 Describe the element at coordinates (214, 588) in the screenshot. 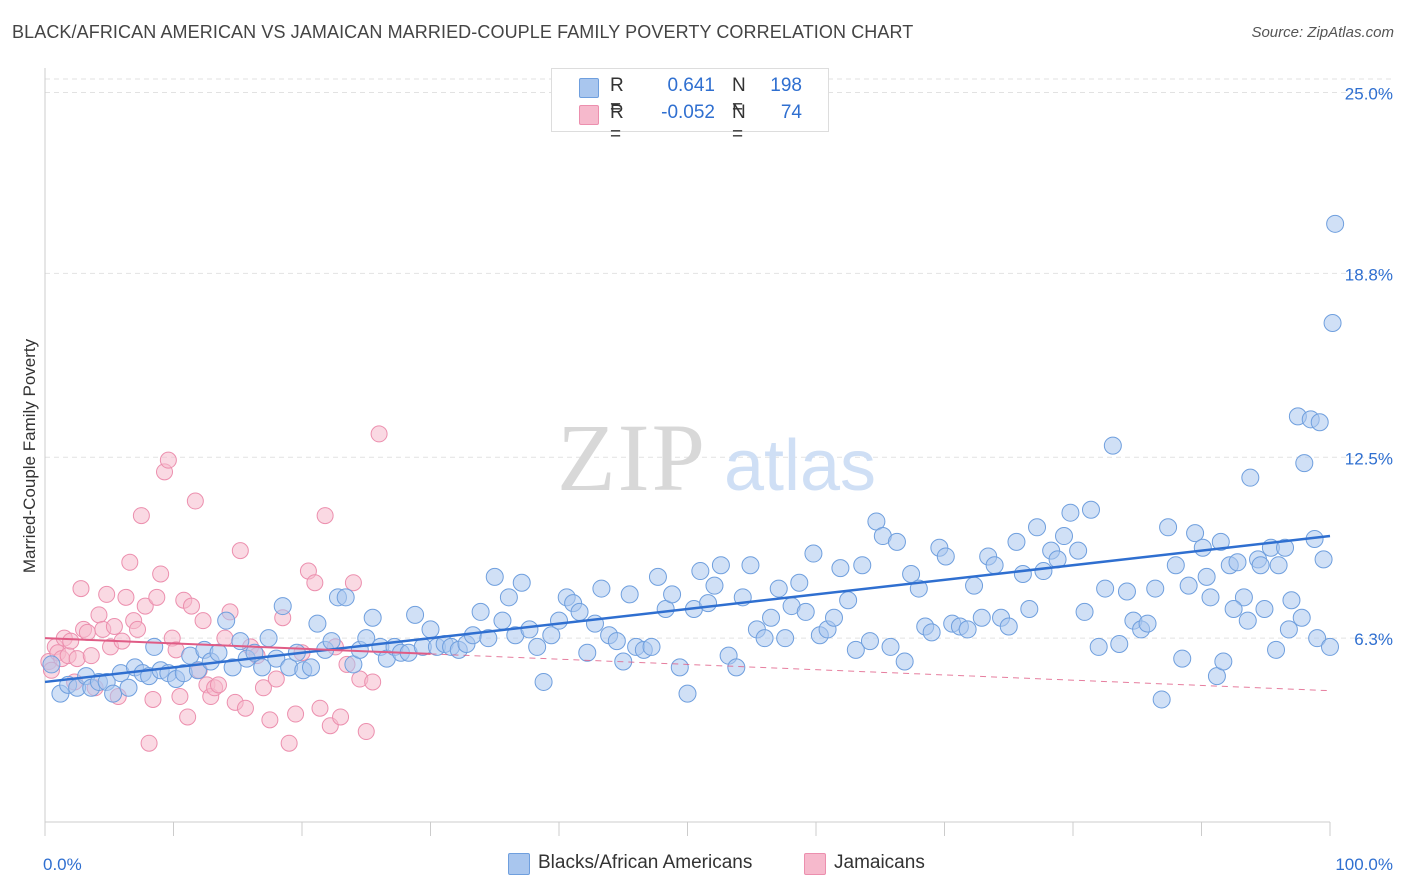

I see `jamaicans-points` at that location.